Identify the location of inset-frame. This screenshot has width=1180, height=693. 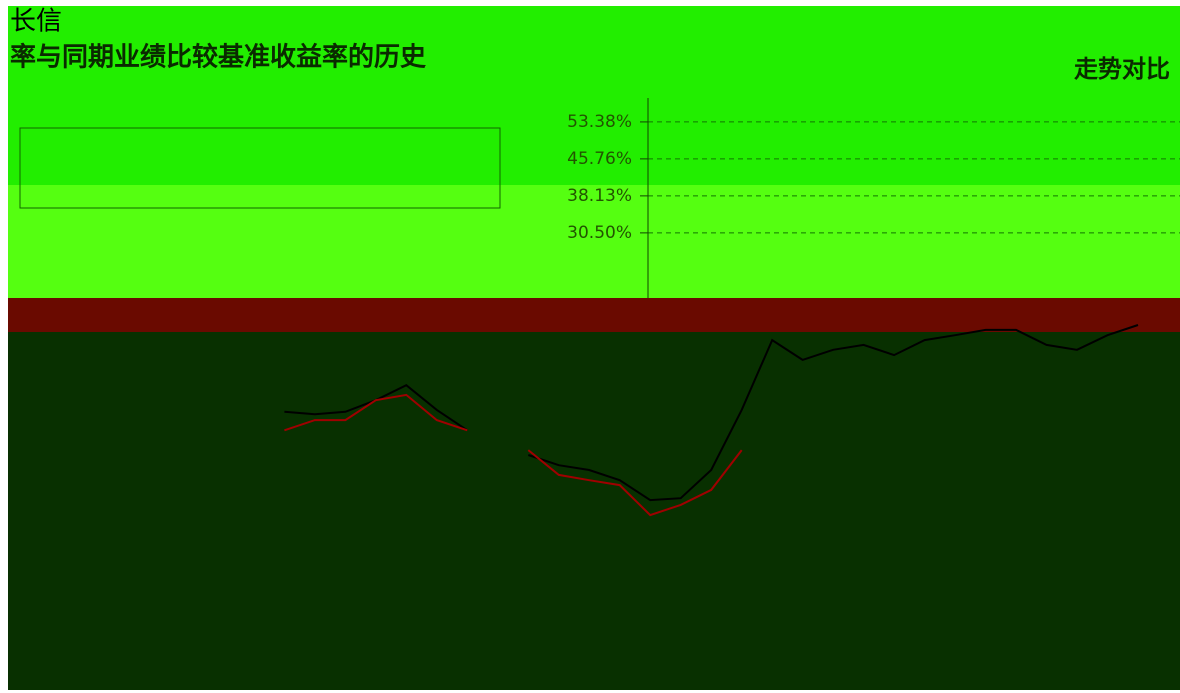
(260, 168).